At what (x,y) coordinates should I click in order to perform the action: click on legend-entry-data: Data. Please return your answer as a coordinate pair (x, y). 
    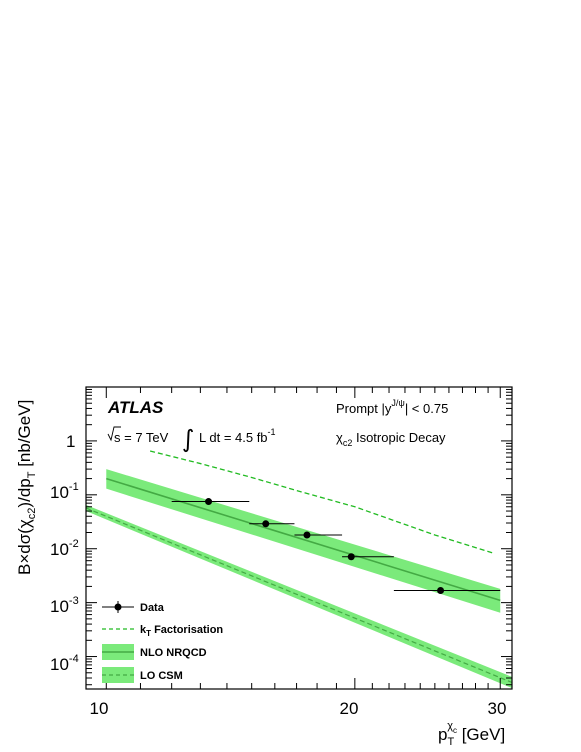
    Looking at the image, I should click on (133, 607).